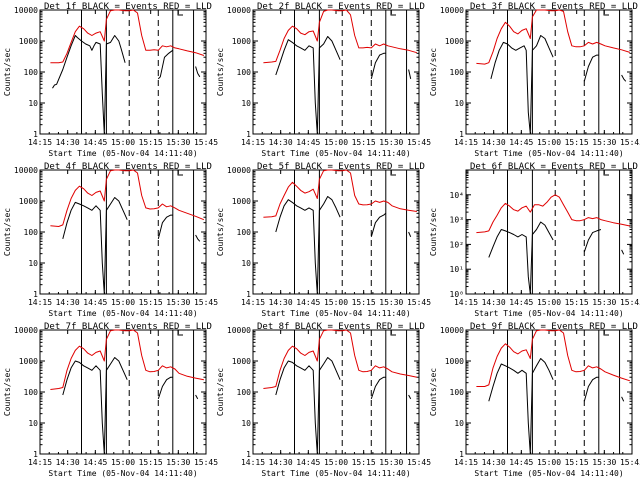 The image size is (640, 480). I want to click on panel-title: Det 3f BLACK = Events RED = LLD, so click(554, 7).